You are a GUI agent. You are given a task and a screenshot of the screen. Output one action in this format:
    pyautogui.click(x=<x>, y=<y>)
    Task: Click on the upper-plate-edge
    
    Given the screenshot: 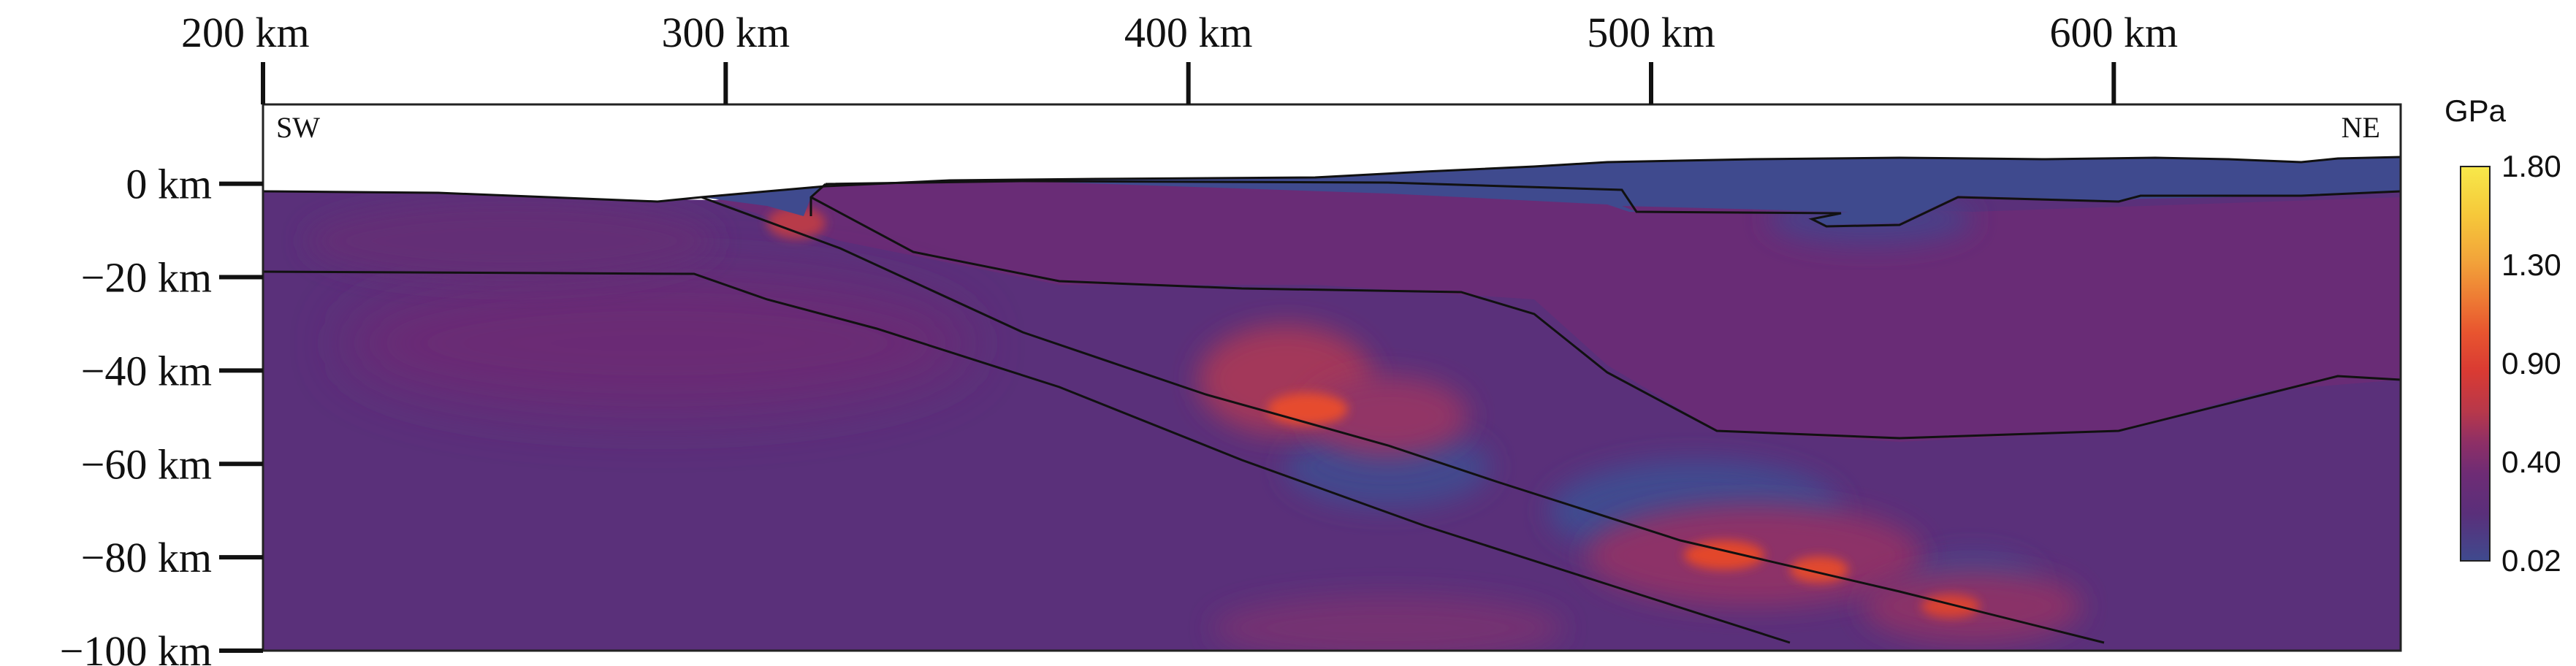 What is the action you would take?
    pyautogui.click(x=818, y=199)
    